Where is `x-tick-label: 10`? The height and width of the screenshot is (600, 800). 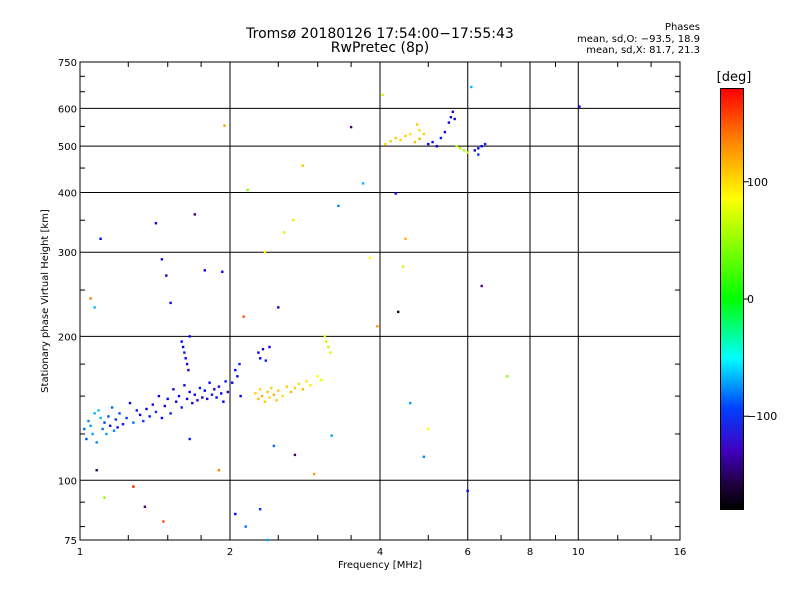
x-tick-label: 10 is located at coordinates (578, 552).